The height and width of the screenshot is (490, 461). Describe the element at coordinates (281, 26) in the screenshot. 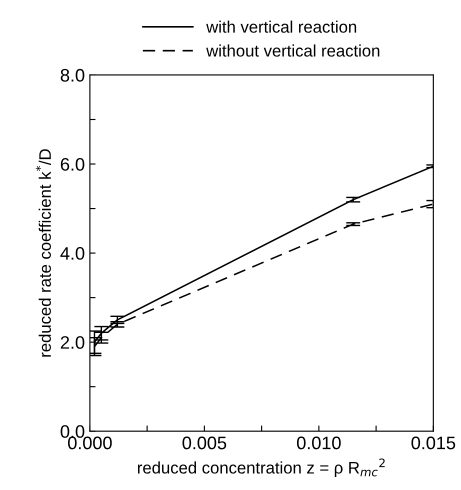

I see `legend-label: with vertical reaction` at that location.